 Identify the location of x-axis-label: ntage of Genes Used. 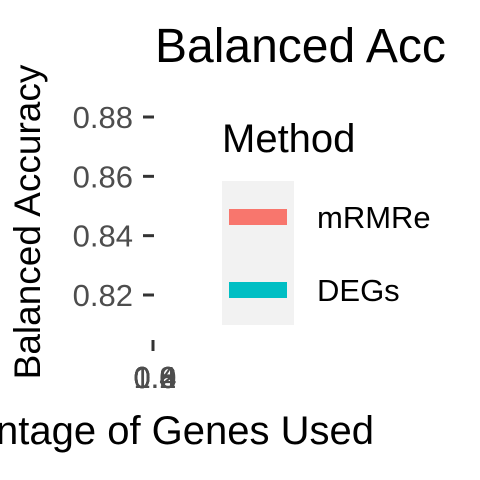
(187, 431).